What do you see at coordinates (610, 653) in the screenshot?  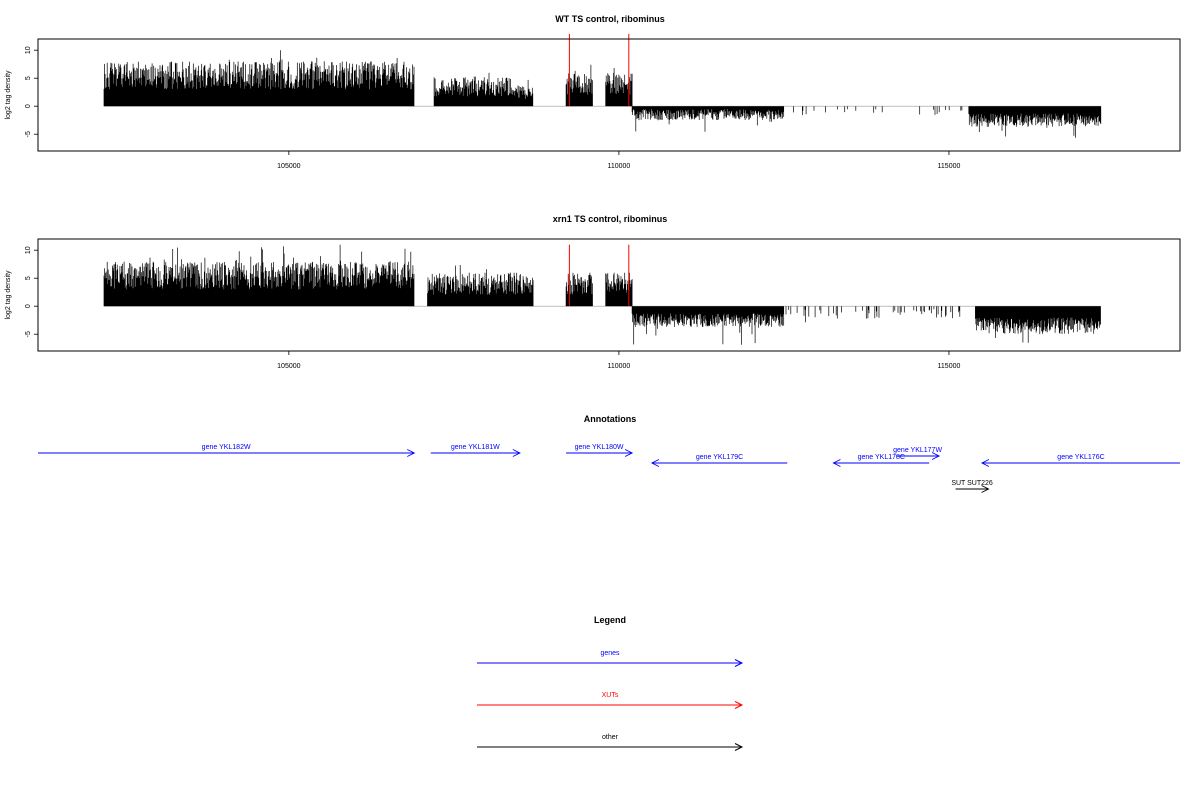 I see `legend-label: genes` at bounding box center [610, 653].